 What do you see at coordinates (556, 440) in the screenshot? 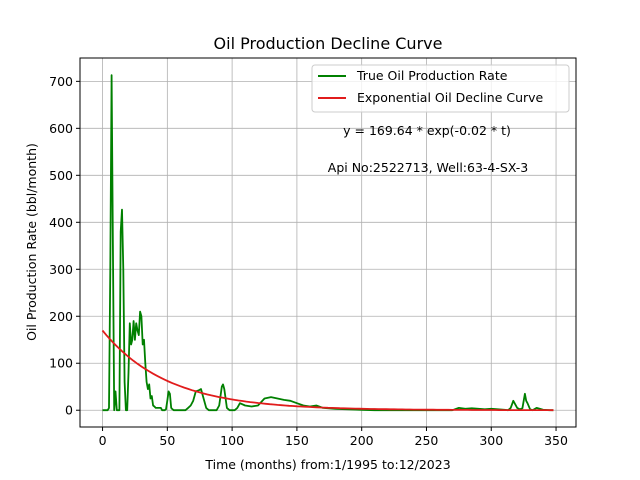
I see `x-tick-label: 350` at bounding box center [556, 440].